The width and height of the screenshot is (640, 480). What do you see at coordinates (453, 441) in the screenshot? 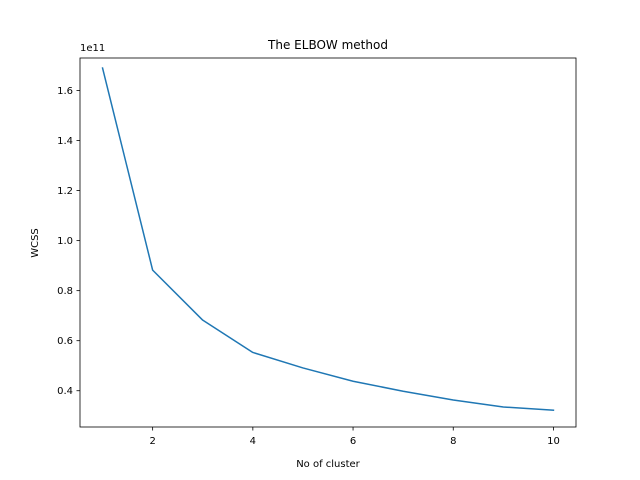
I see `x-tick-label: 8` at bounding box center [453, 441].